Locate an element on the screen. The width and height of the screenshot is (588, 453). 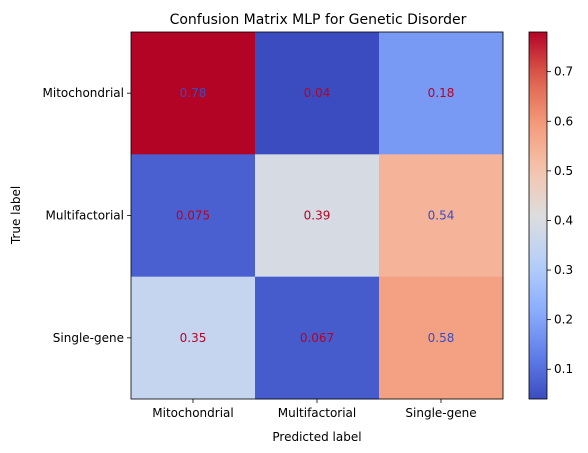
y-axis-label: True label is located at coordinates (16, 215).